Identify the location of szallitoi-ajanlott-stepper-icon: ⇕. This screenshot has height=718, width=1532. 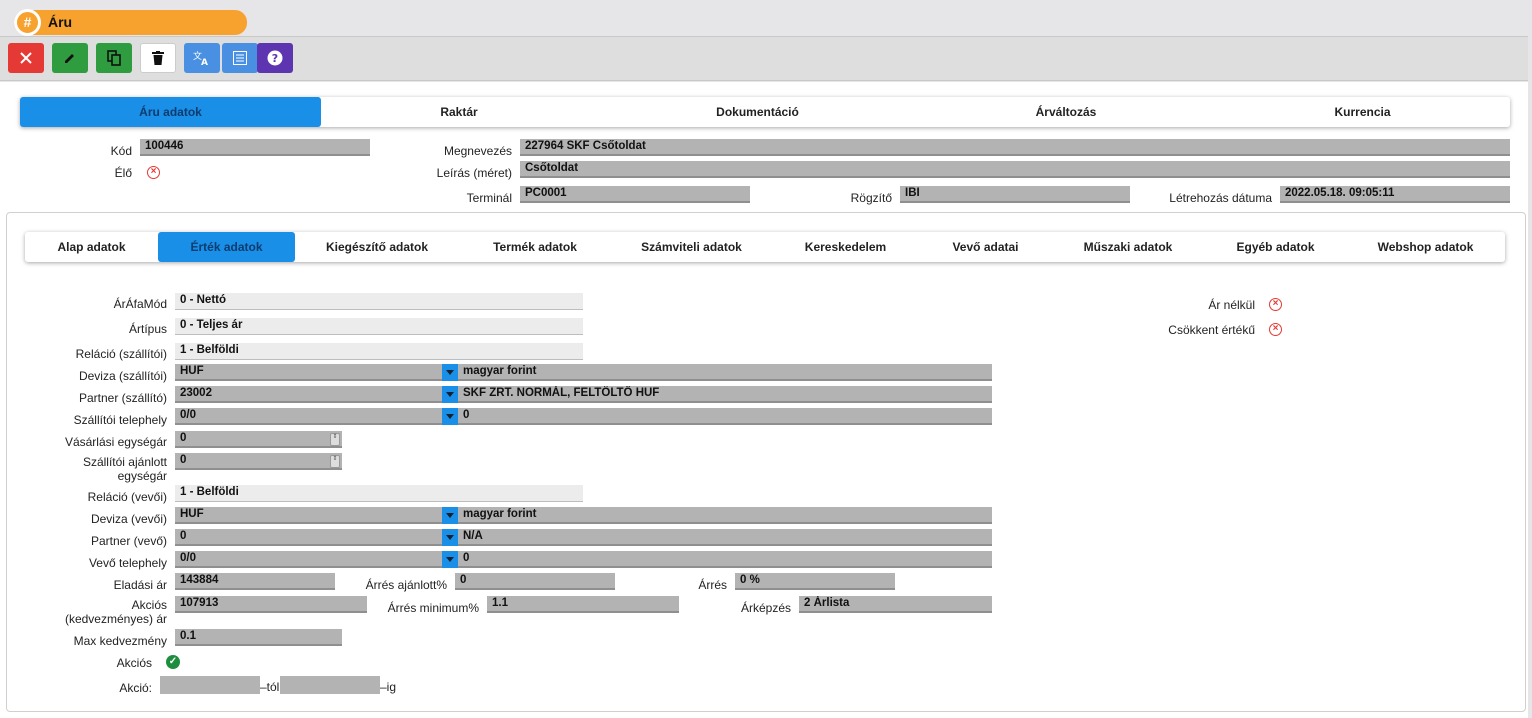
(335, 461).